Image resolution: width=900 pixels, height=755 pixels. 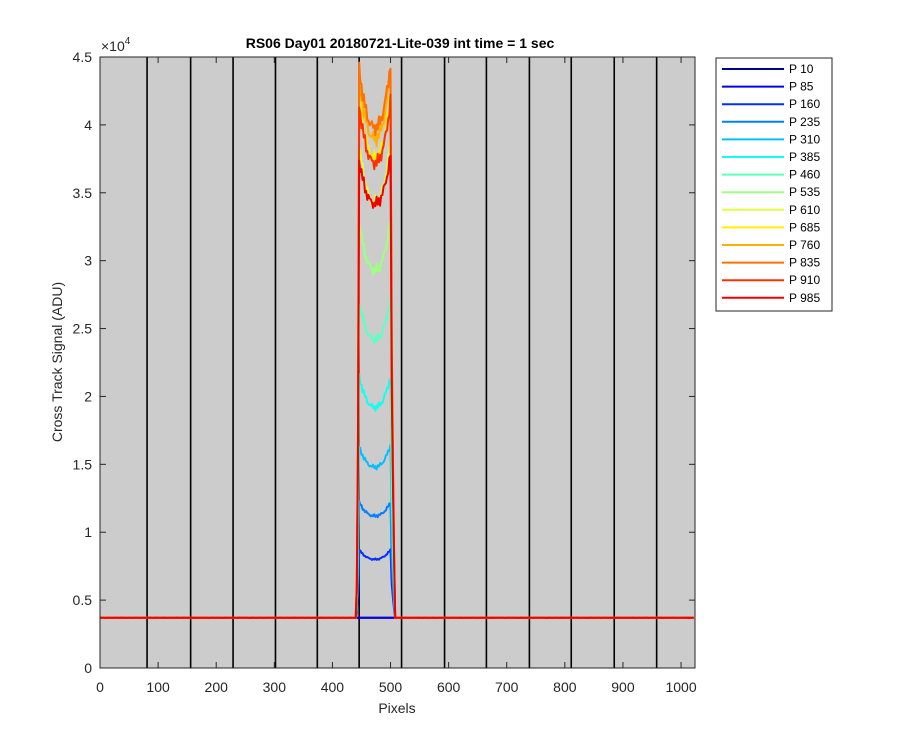 I want to click on y-tick-label: 4, so click(x=88, y=125).